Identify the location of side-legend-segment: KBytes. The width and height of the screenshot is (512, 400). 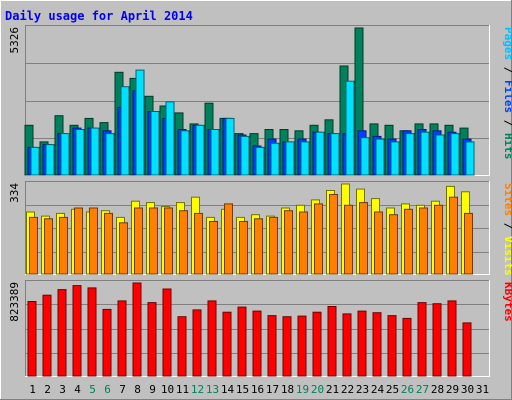
(507, 302).